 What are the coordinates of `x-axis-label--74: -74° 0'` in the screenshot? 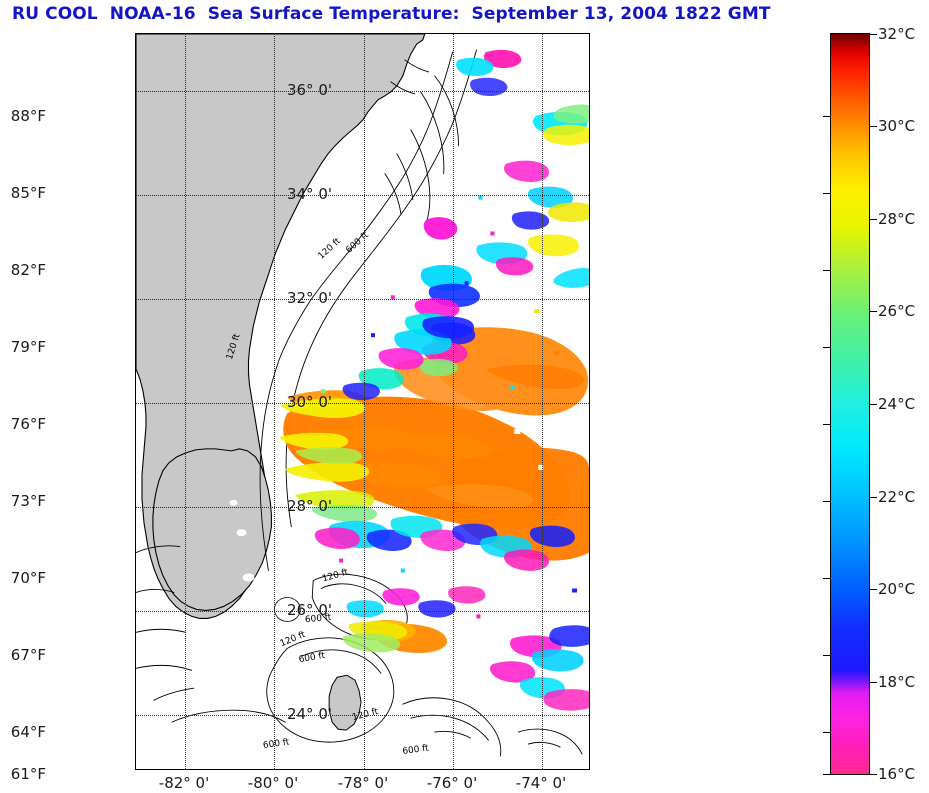 It's located at (541, 783).